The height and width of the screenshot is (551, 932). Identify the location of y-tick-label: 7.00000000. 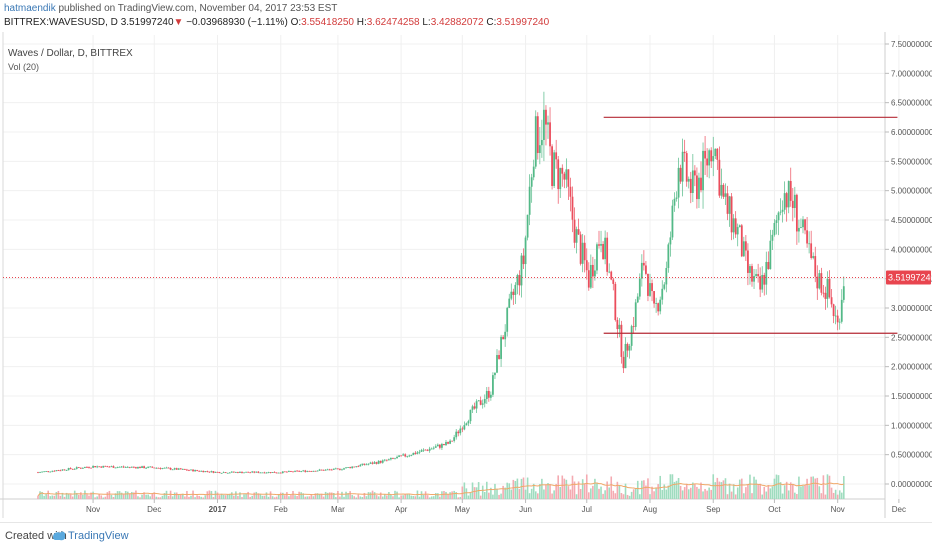
(911, 73).